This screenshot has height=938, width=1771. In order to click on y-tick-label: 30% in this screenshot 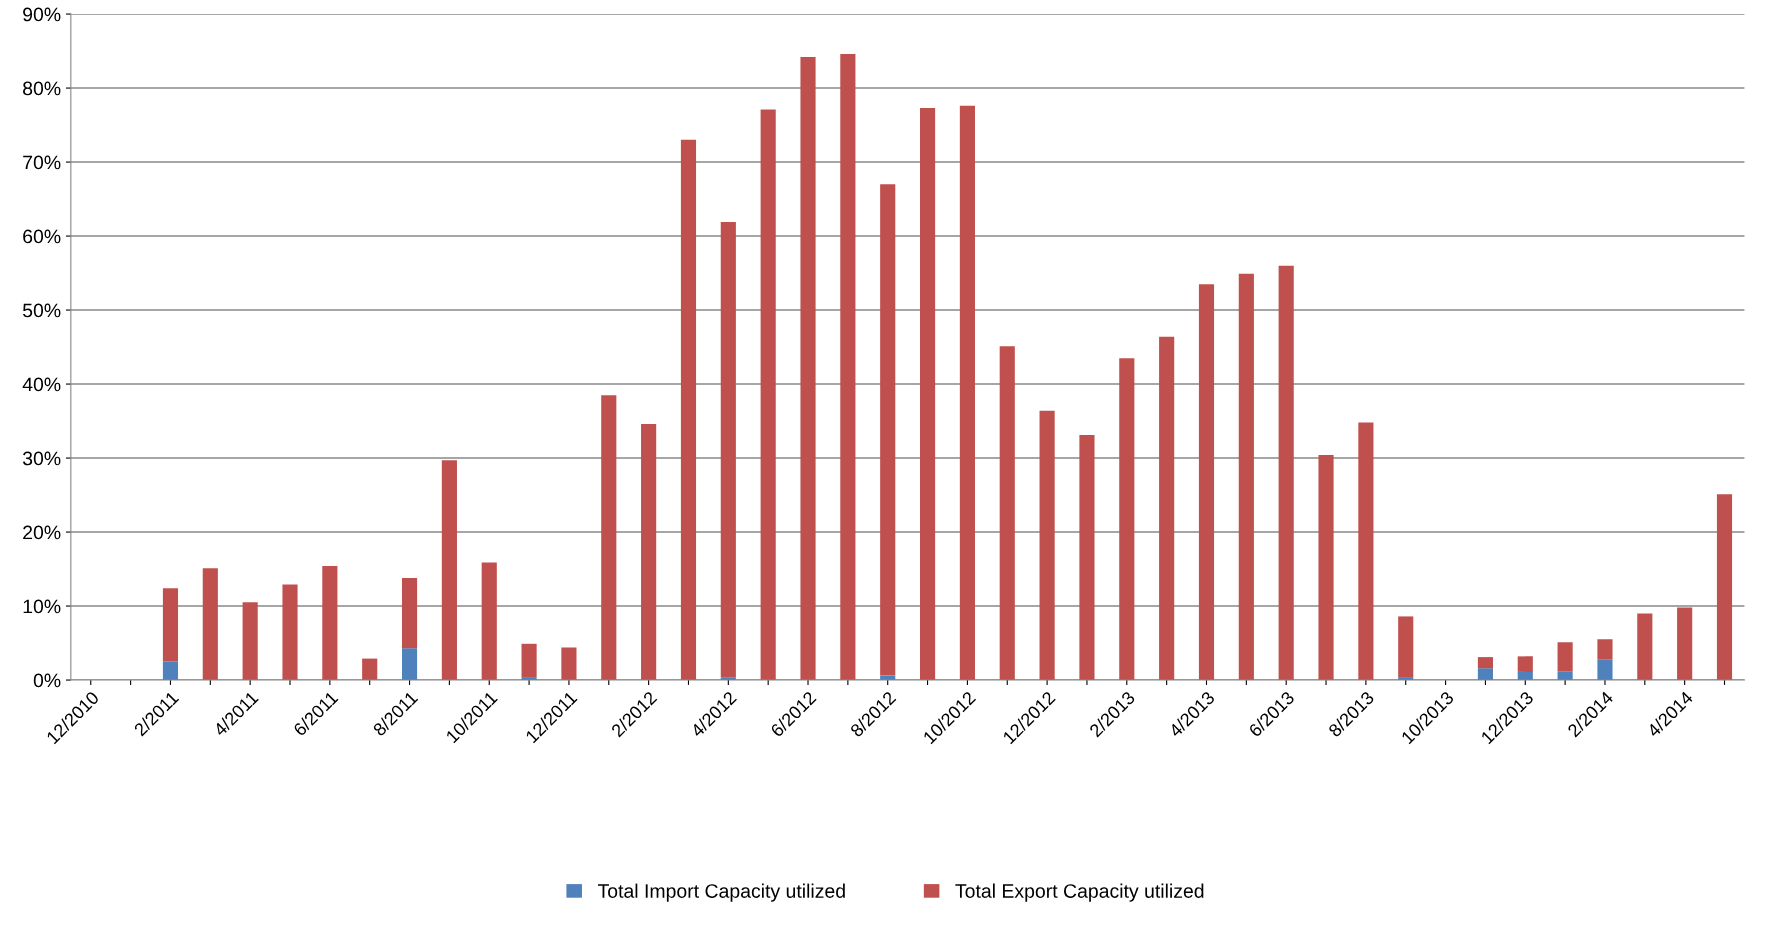, I will do `click(41, 458)`.